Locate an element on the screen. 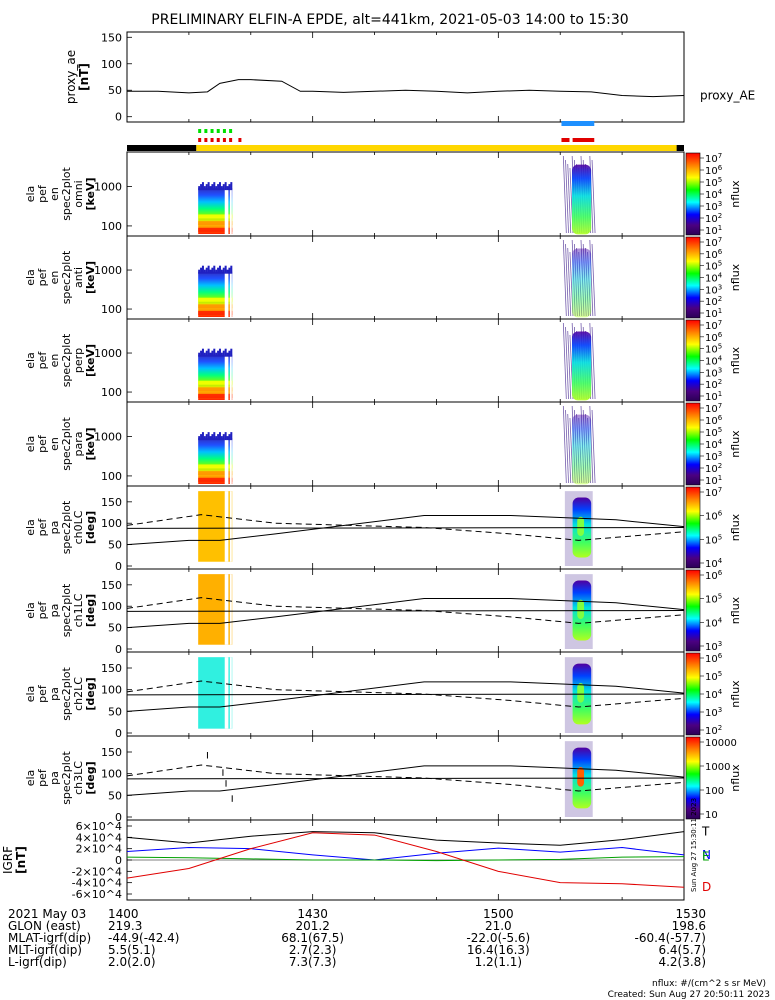  status-red-block is located at coordinates (583, 140).